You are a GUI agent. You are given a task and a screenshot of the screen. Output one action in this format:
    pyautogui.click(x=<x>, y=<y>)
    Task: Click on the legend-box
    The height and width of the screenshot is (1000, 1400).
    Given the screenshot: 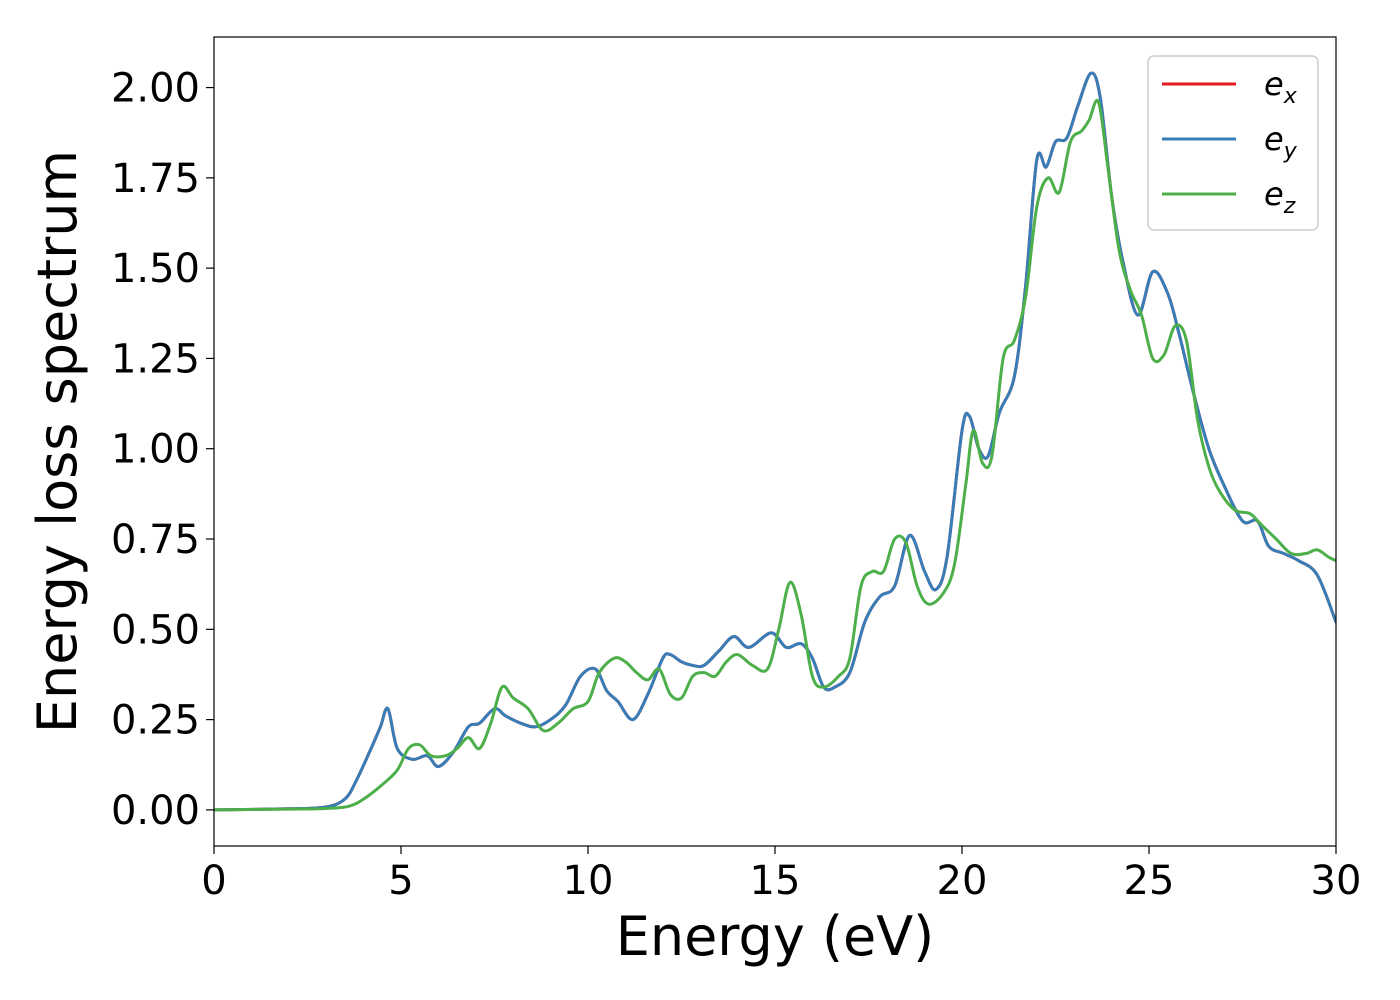 What is the action you would take?
    pyautogui.click(x=1233, y=143)
    